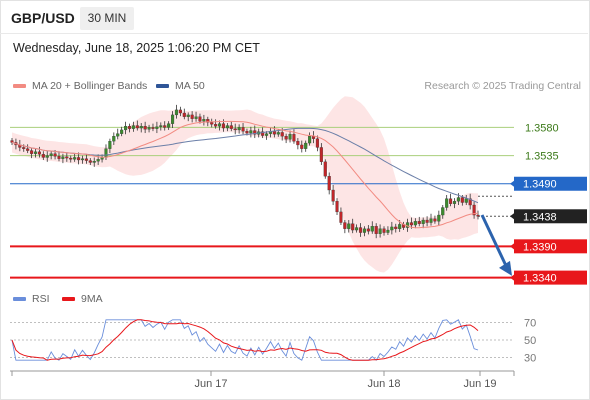 Image resolution: width=590 pixels, height=400 pixels. What do you see at coordinates (494, 241) in the screenshot?
I see `forecast-arrow-shaft` at bounding box center [494, 241].